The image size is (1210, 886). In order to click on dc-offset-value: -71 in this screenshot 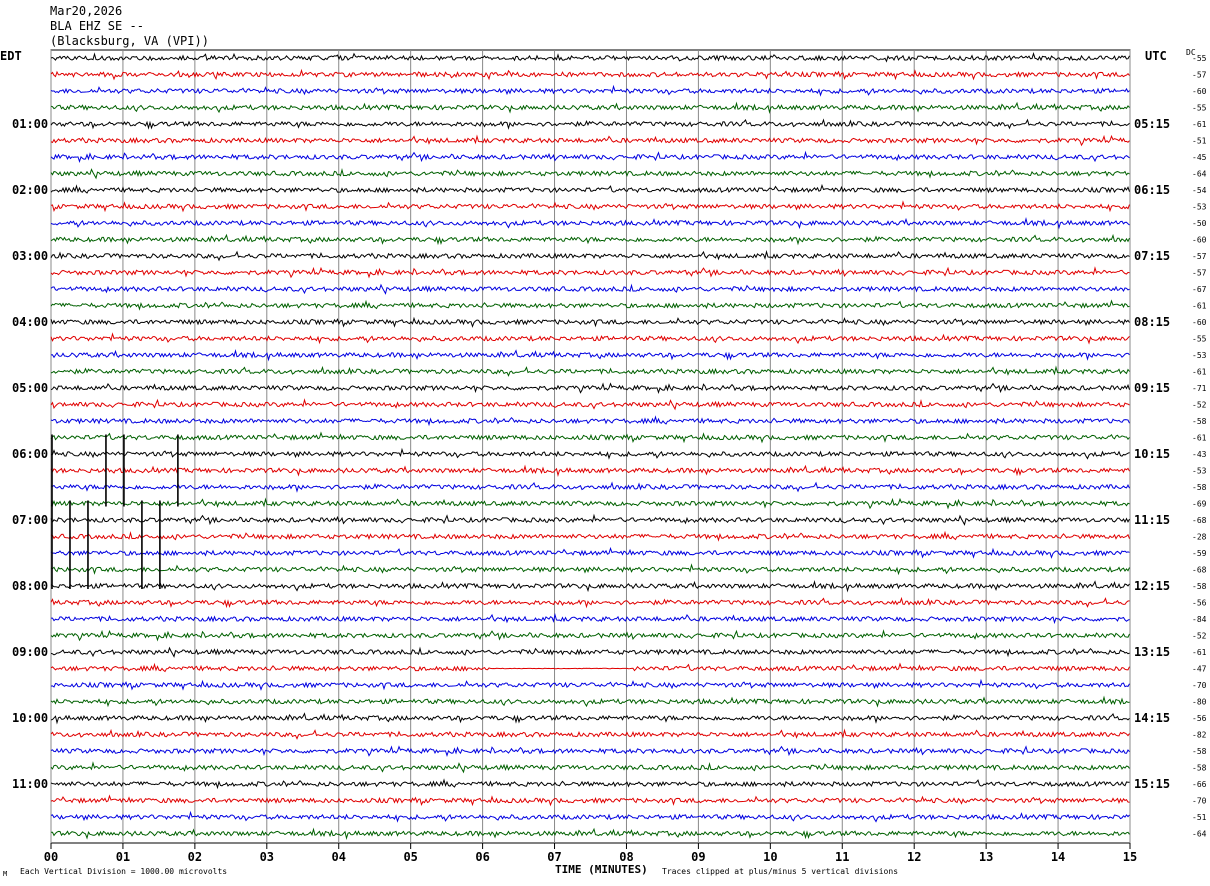, I will do `click(1199, 388)`.